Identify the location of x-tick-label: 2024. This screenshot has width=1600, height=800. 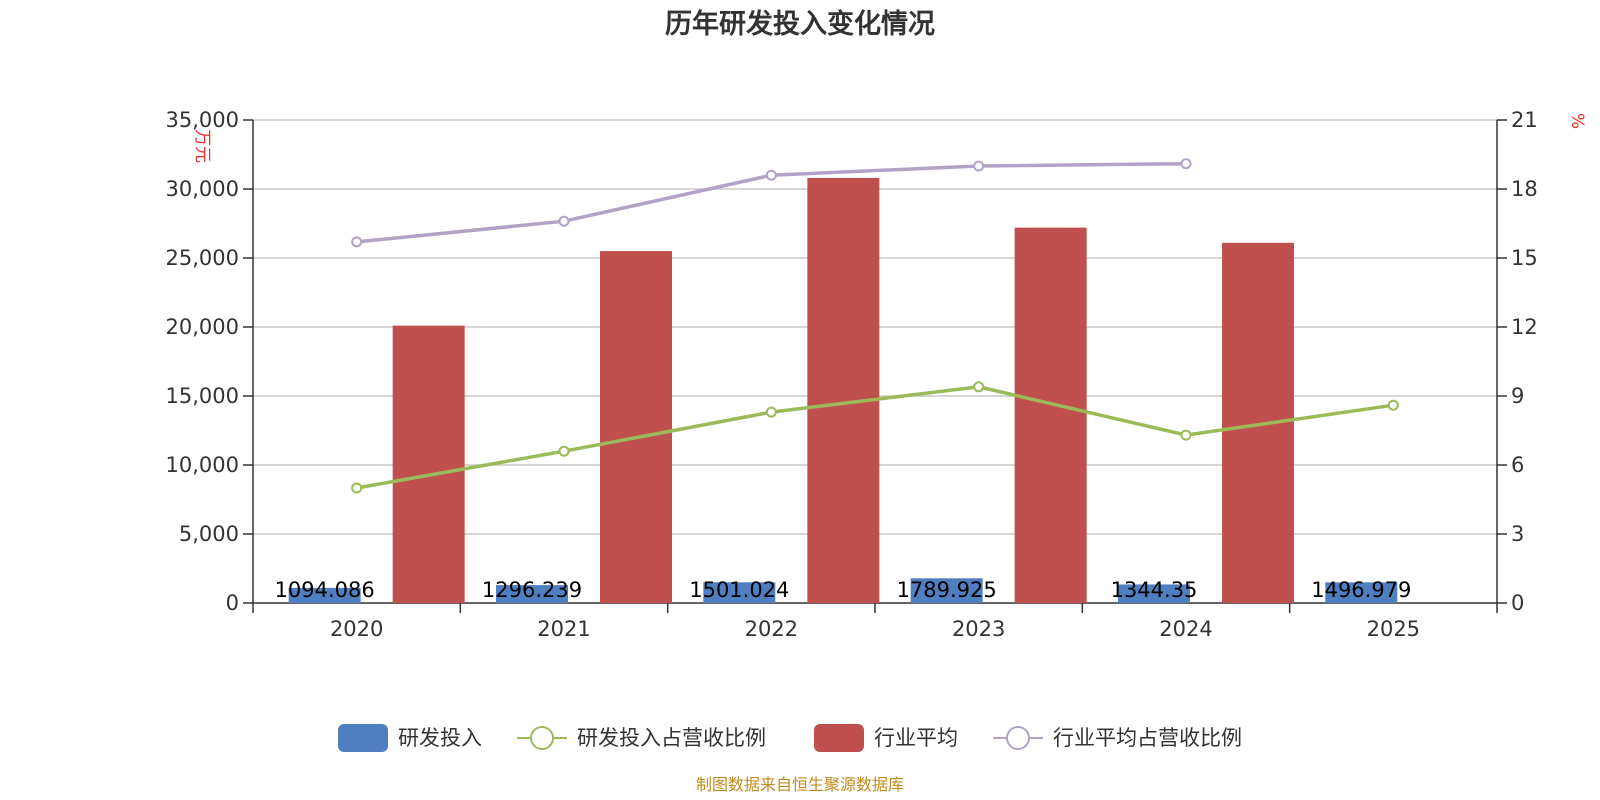
(1185, 629).